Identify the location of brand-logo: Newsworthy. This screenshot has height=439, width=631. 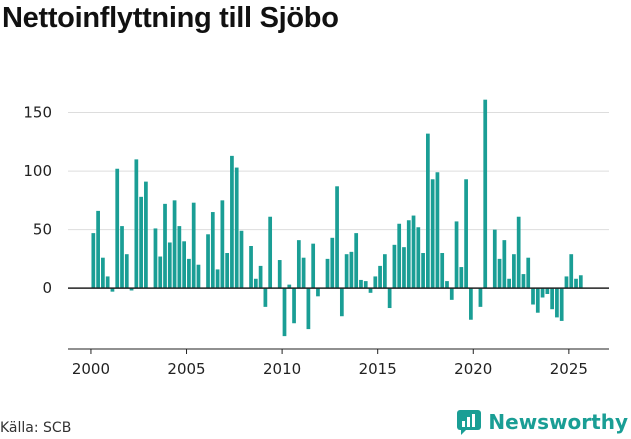
(542, 422).